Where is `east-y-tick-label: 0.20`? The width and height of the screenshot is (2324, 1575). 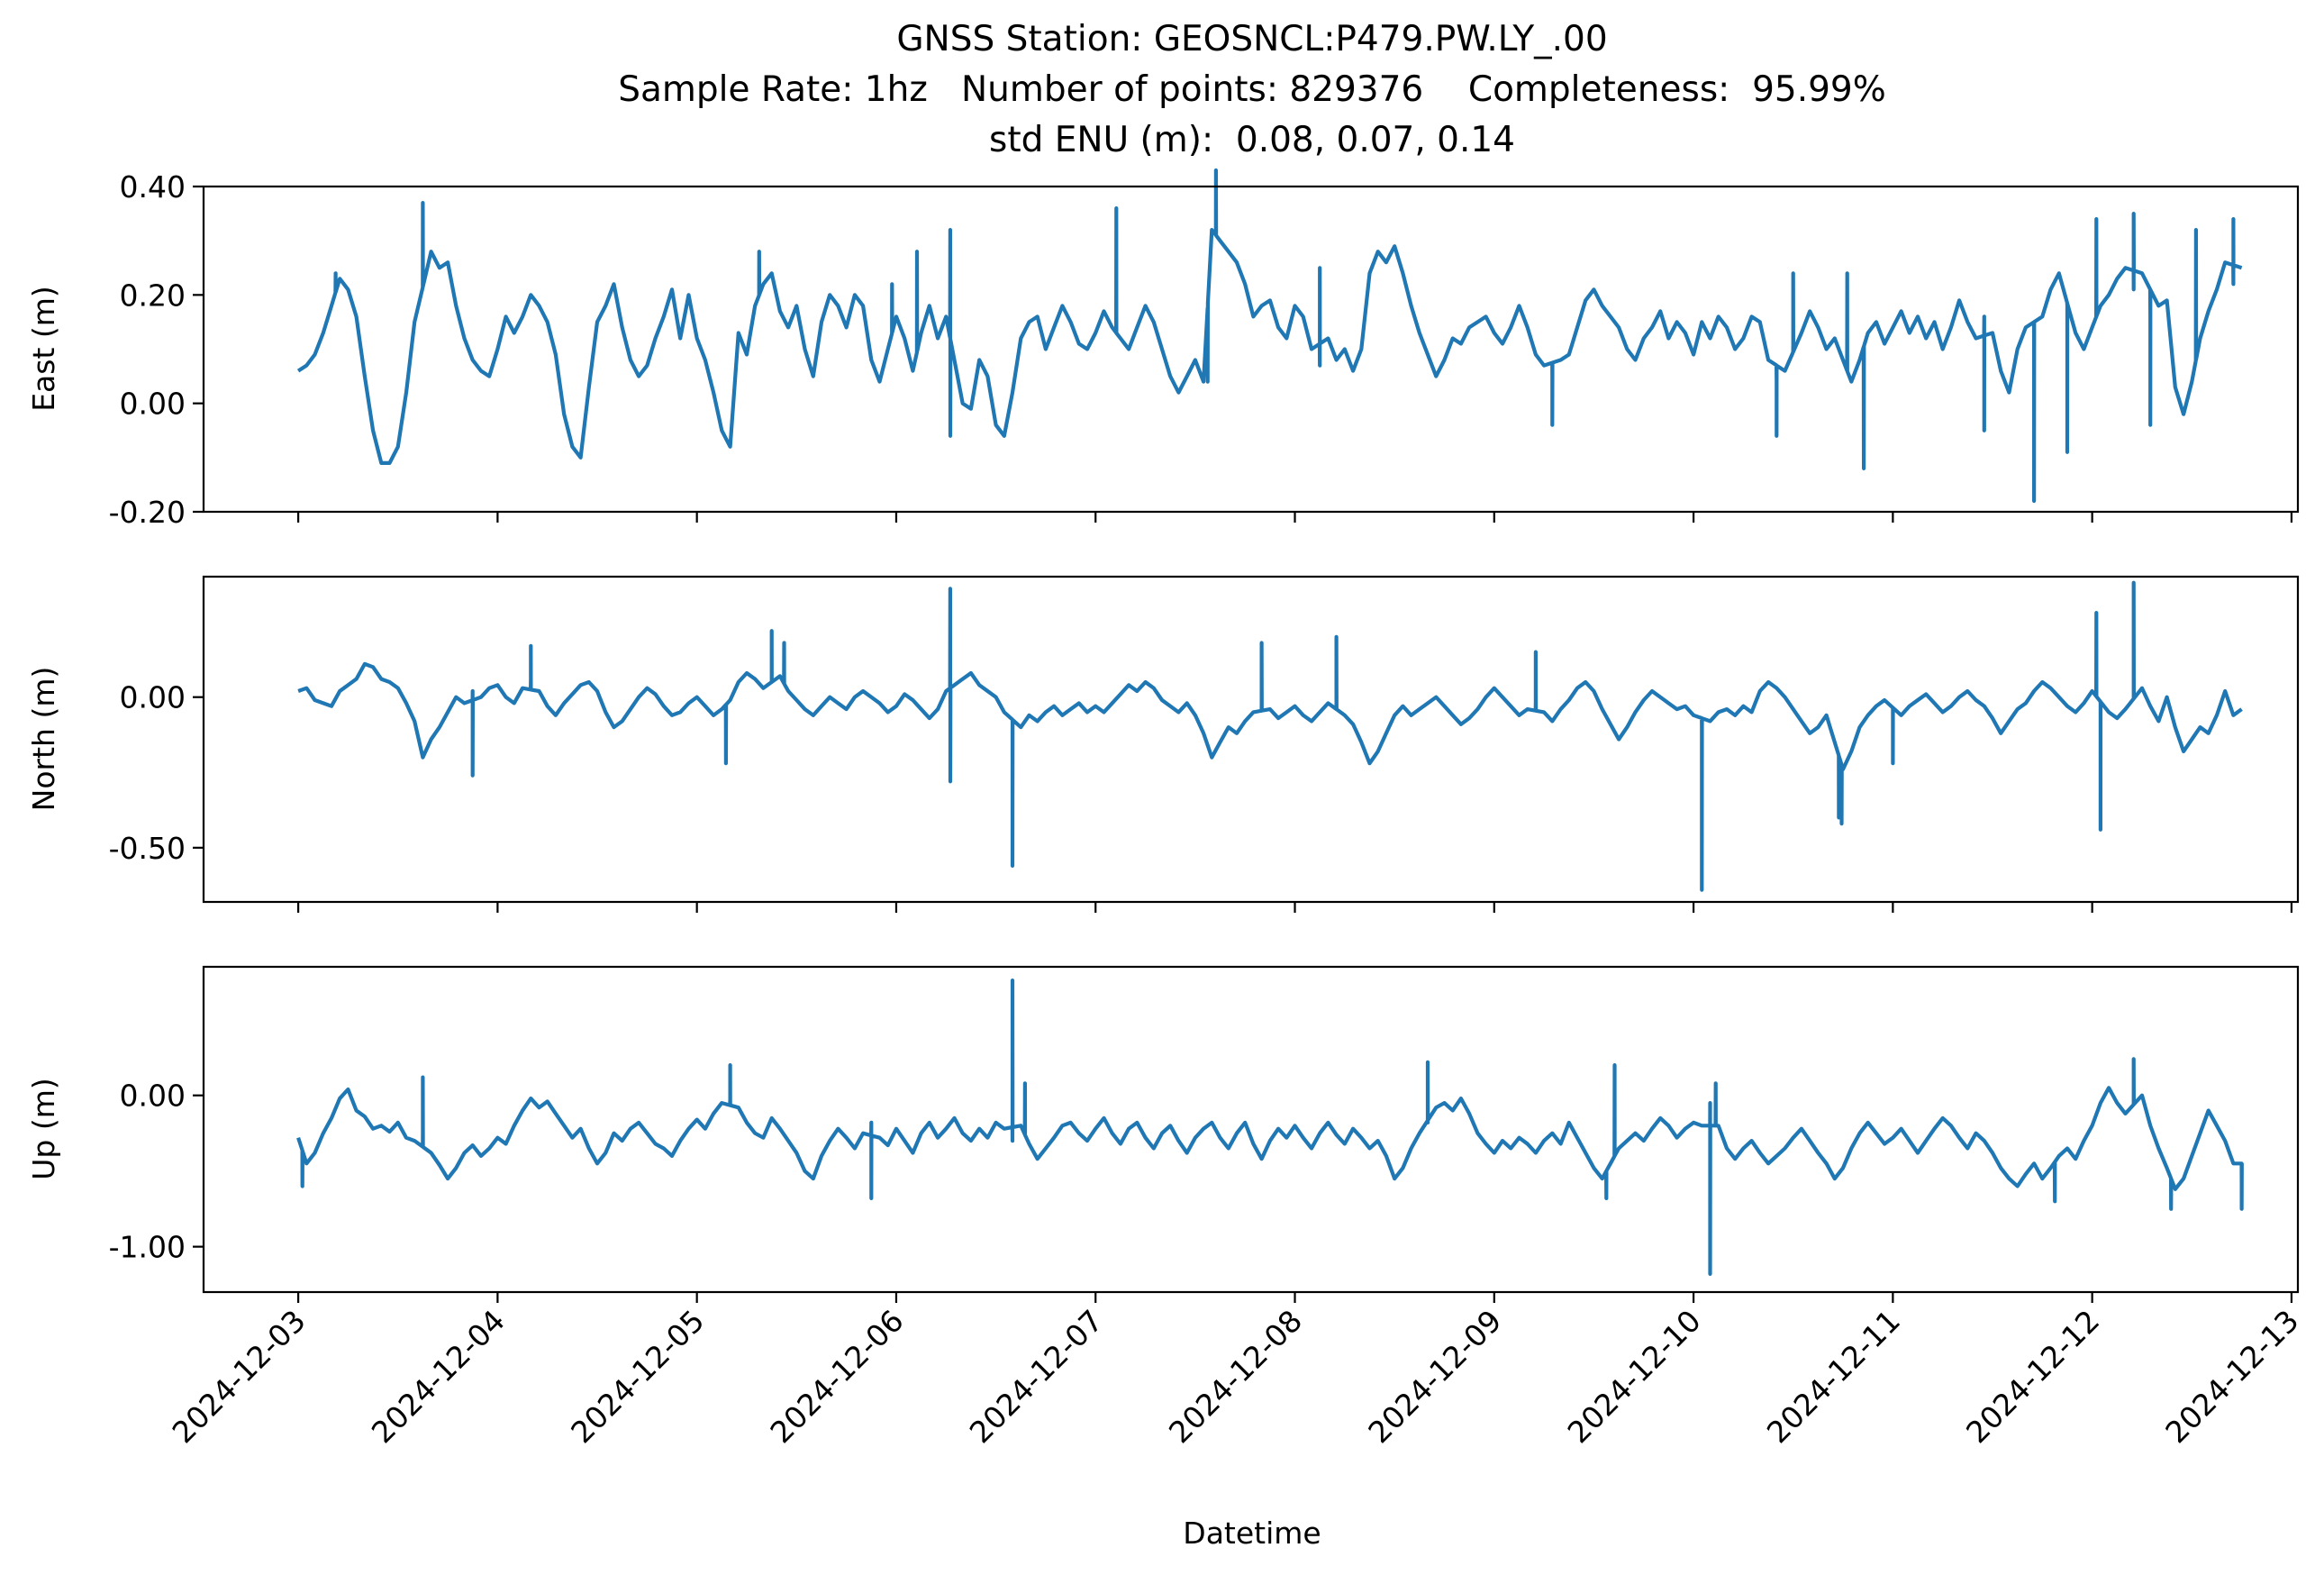
east-y-tick-label: 0.20 is located at coordinates (153, 295).